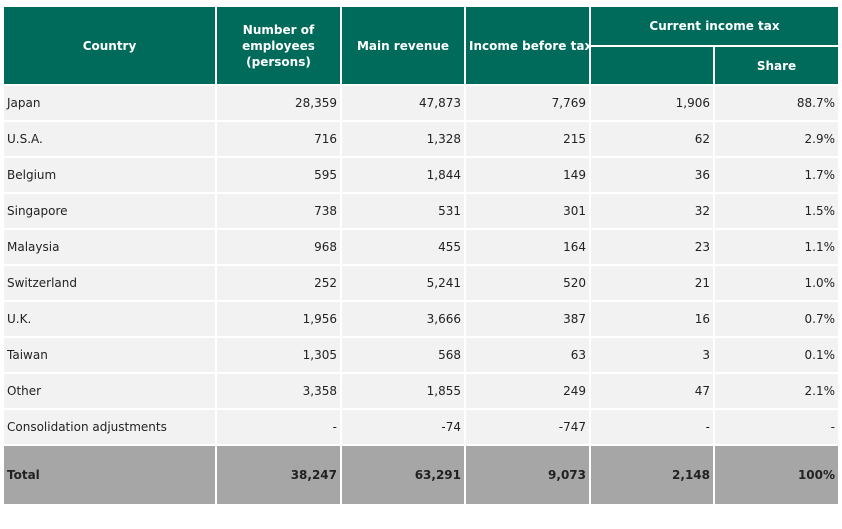 The width and height of the screenshot is (842, 529). What do you see at coordinates (776, 355) in the screenshot?
I see `cell-share: 0.1%` at bounding box center [776, 355].